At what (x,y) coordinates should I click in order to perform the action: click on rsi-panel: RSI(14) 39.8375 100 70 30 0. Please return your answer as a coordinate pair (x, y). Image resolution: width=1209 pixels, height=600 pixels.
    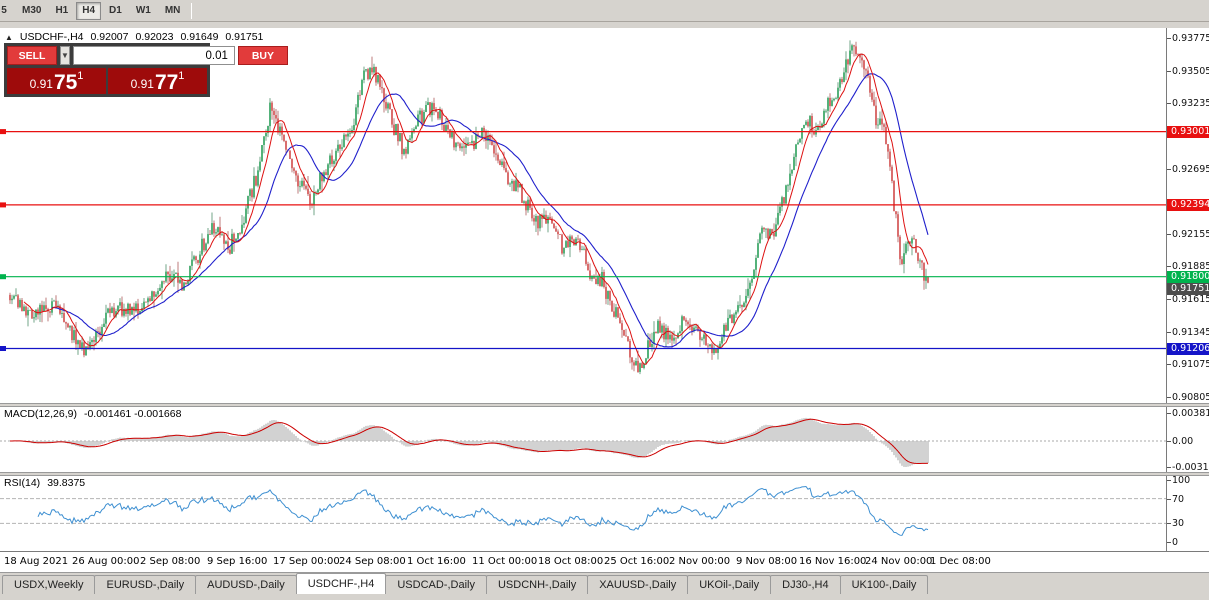
    Looking at the image, I should click on (604, 513).